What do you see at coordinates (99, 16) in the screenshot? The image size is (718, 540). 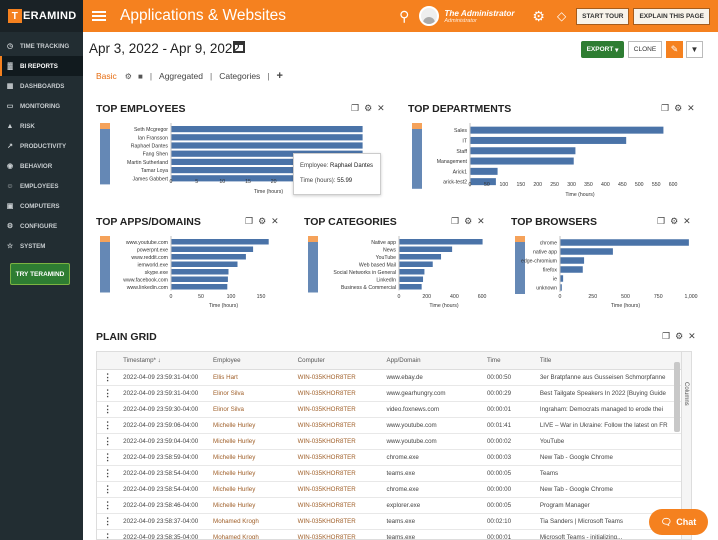 I see `menu-icon` at bounding box center [99, 16].